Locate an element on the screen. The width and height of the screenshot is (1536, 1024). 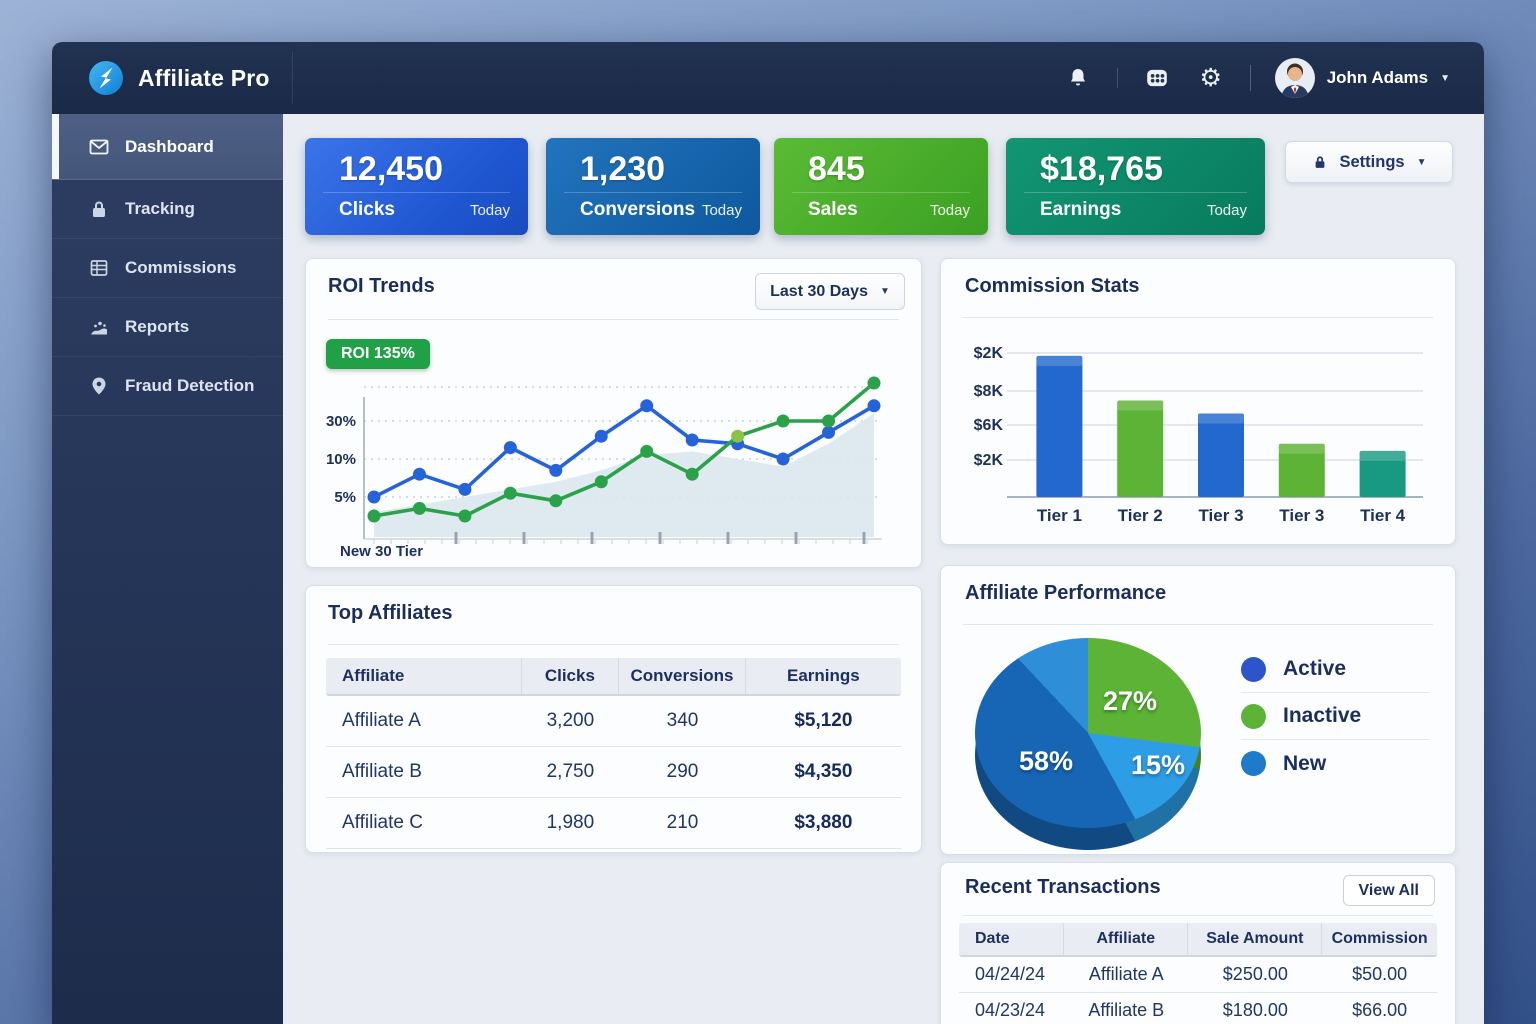
svg-text: Tier 2 is located at coordinates (1140, 515).